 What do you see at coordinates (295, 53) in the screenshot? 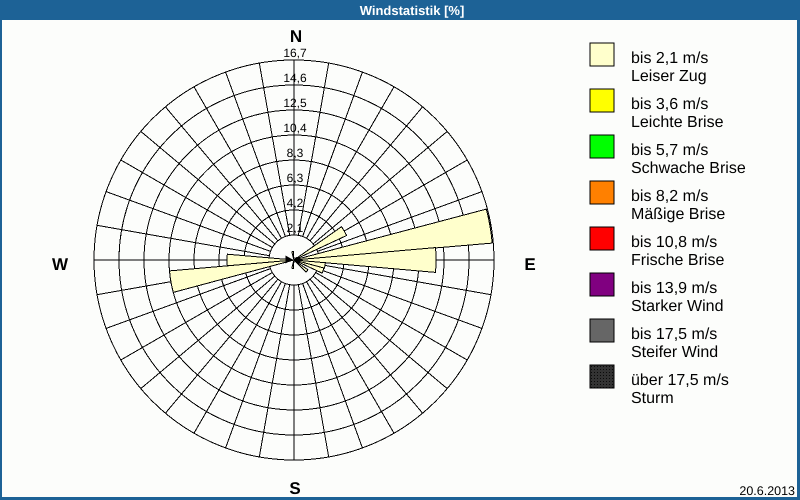
I see `svg-text: 16,7` at bounding box center [295, 53].